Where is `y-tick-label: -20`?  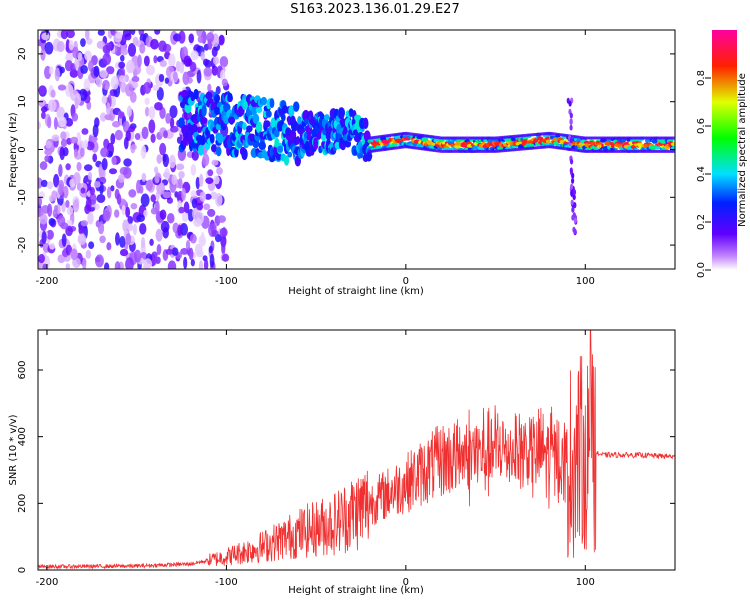
y-tick-label: -20 is located at coordinates (22, 245).